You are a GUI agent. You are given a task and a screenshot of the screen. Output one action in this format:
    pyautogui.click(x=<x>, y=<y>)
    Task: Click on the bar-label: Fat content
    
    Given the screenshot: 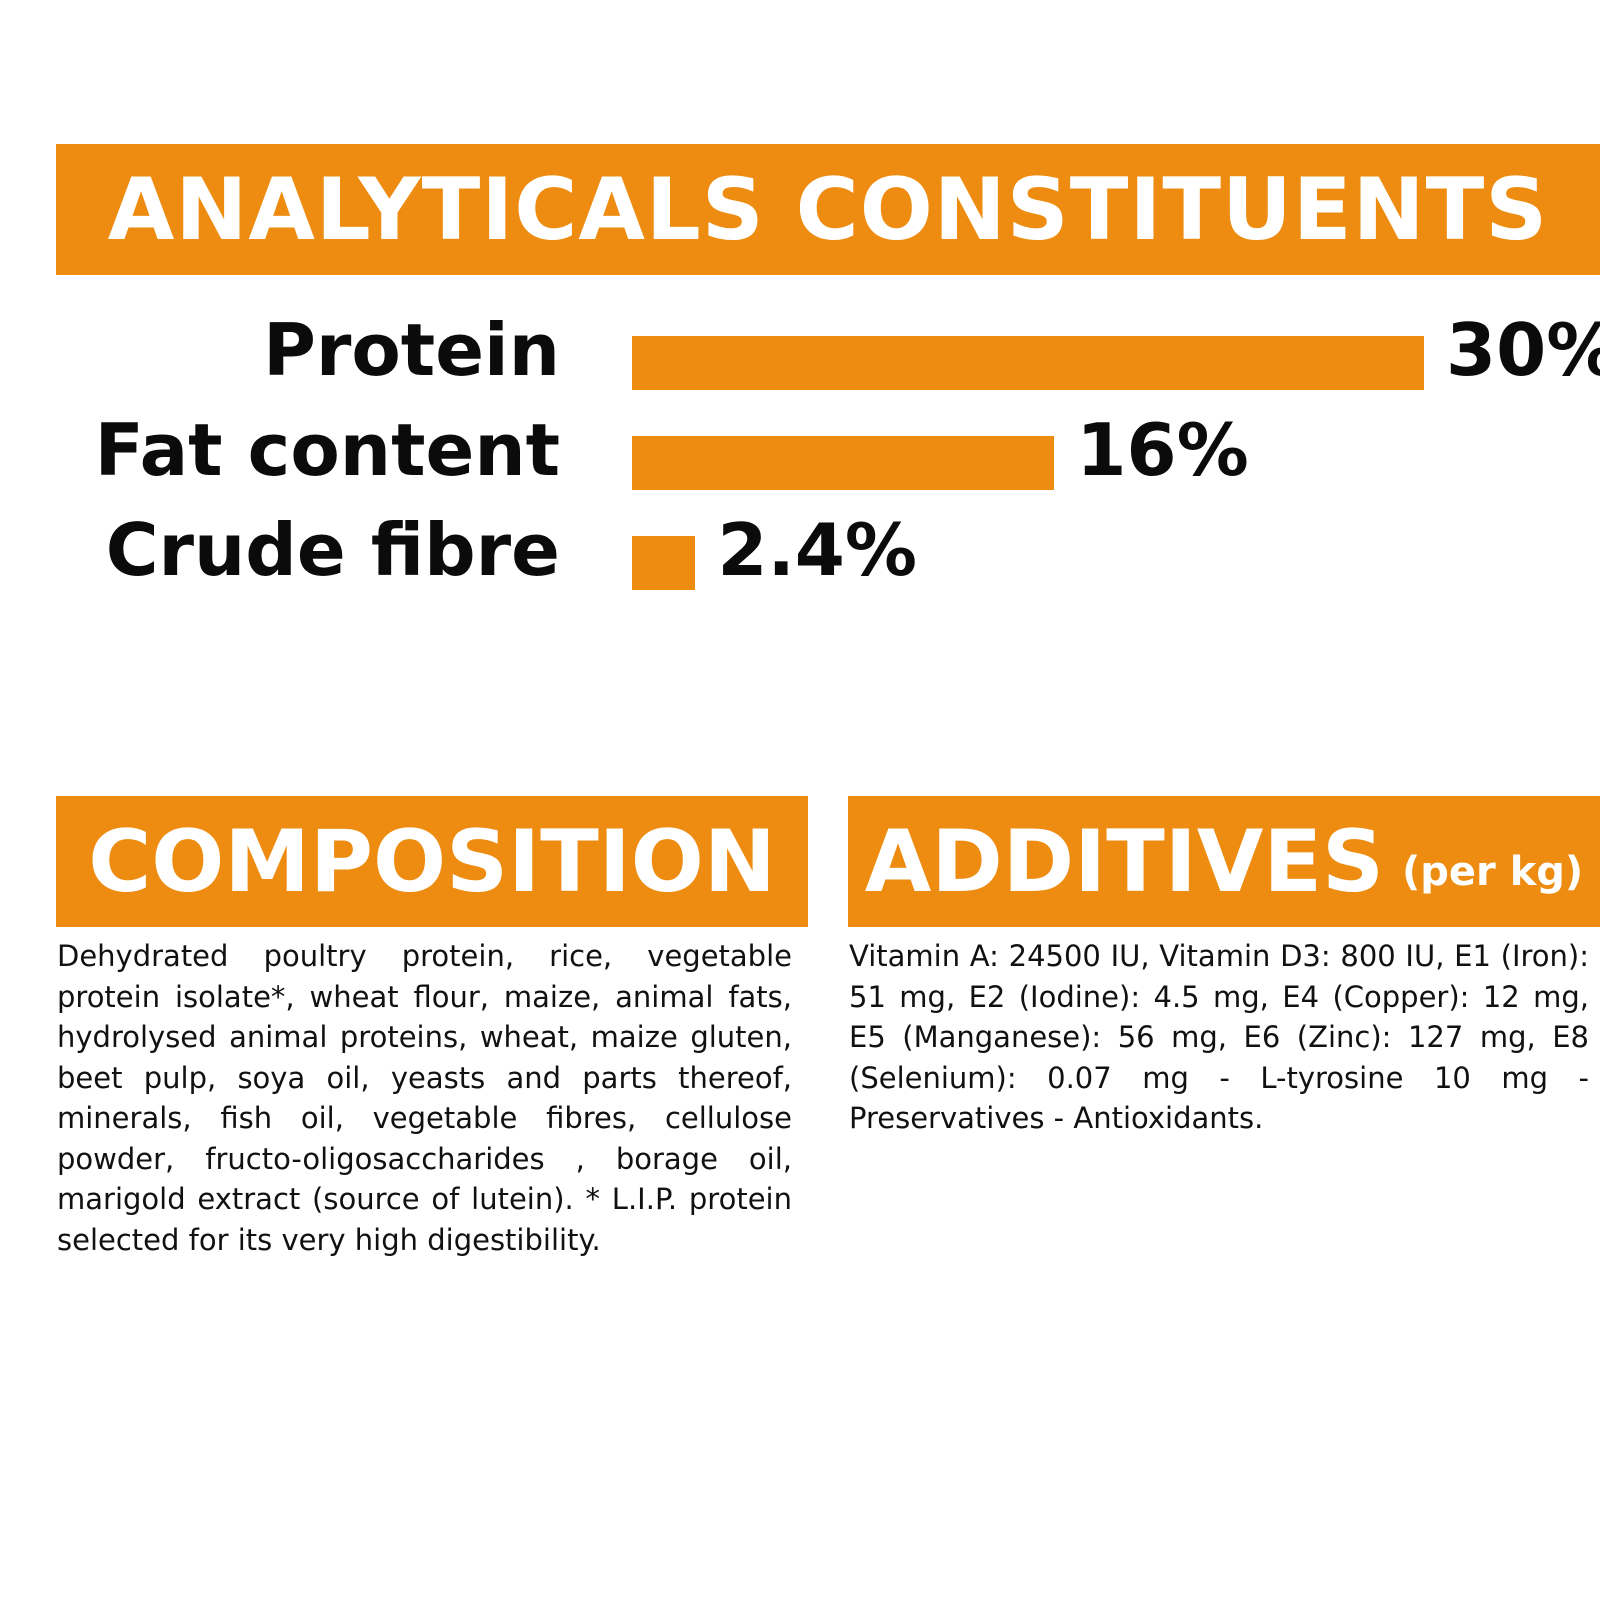 What is the action you would take?
    pyautogui.click(x=327, y=450)
    